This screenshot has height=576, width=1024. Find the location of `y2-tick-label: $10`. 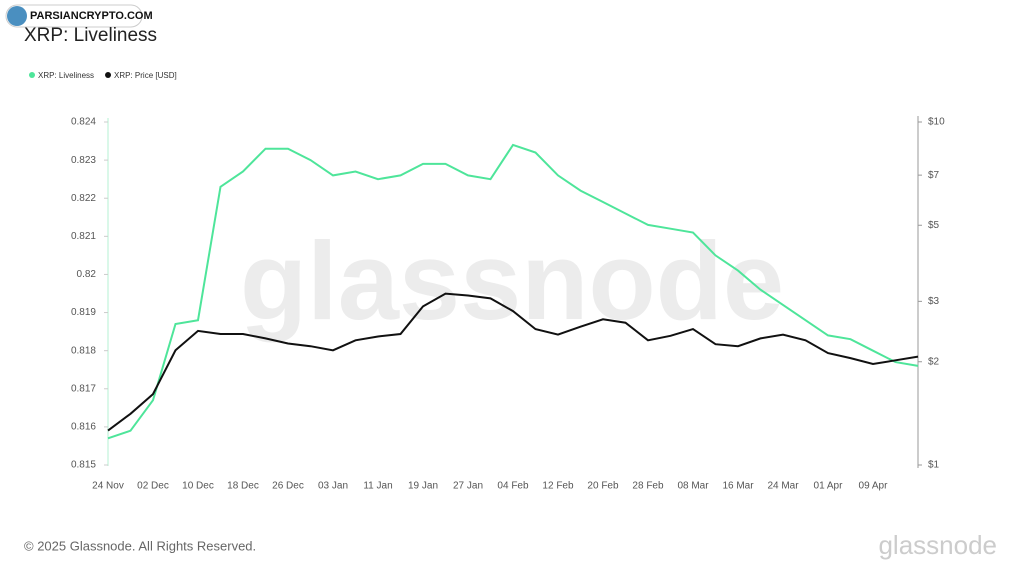

y2-tick-label: $10 is located at coordinates (936, 122).